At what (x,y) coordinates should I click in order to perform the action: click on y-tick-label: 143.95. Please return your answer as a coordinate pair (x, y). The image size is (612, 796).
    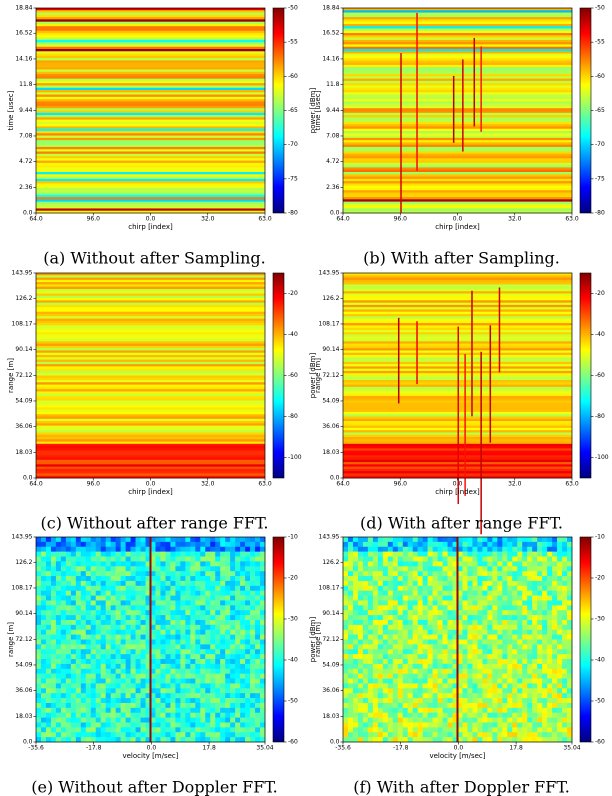
    Looking at the image, I should click on (22, 537).